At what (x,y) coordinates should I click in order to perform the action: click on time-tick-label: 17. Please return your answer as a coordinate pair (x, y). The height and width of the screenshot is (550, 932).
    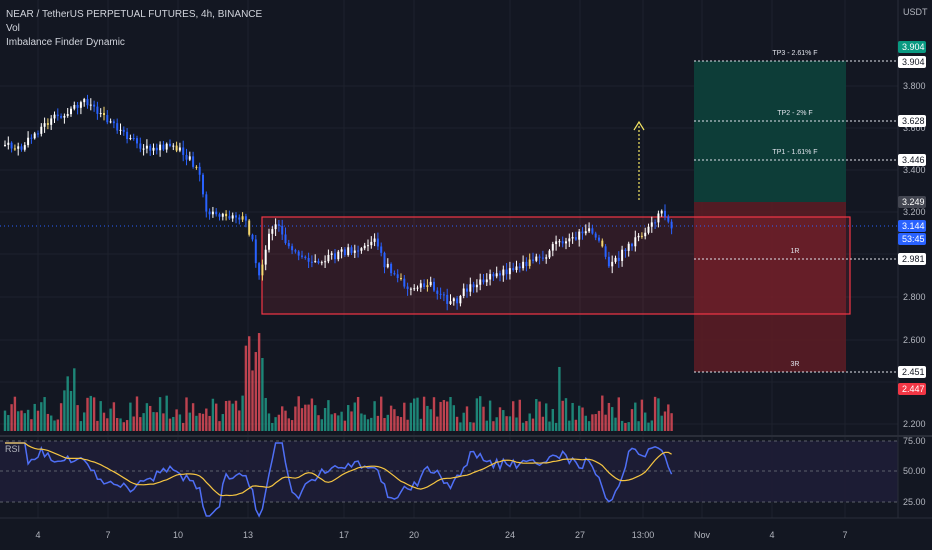
    Looking at the image, I should click on (344, 535).